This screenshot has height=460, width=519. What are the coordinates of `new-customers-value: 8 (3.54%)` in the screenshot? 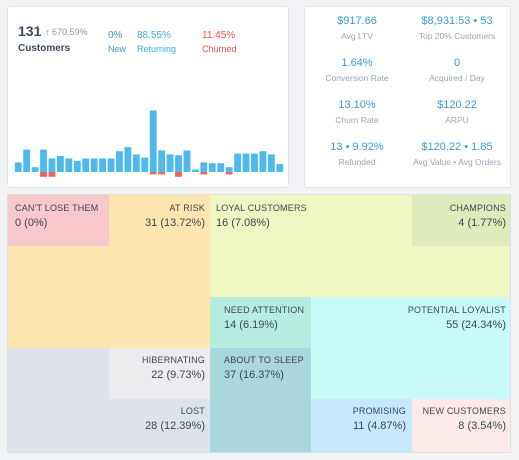 It's located at (482, 426).